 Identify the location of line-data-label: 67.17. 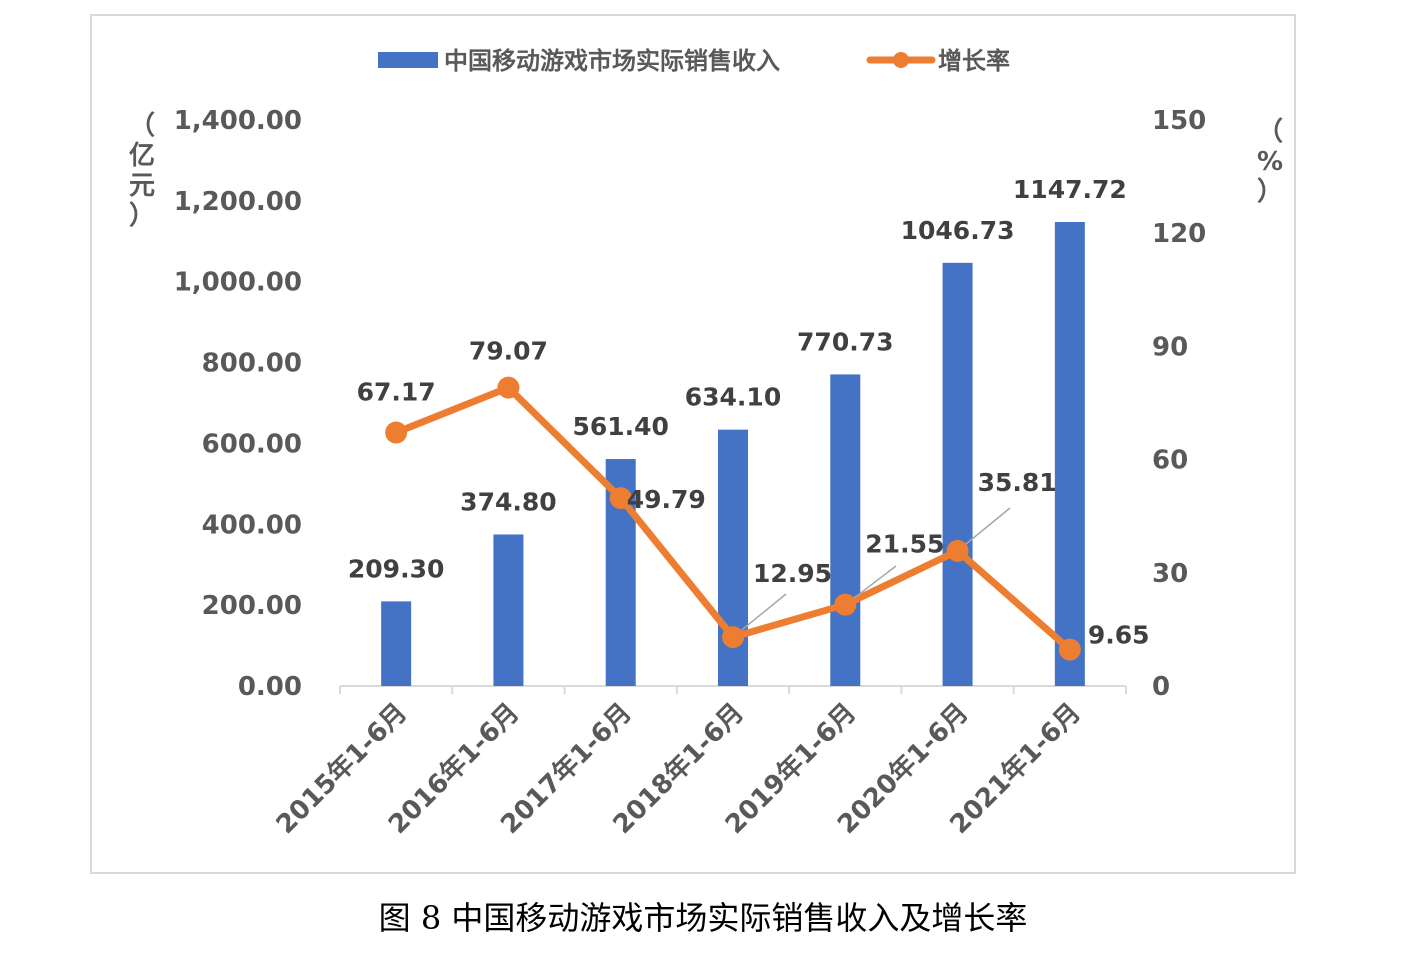
(396, 392).